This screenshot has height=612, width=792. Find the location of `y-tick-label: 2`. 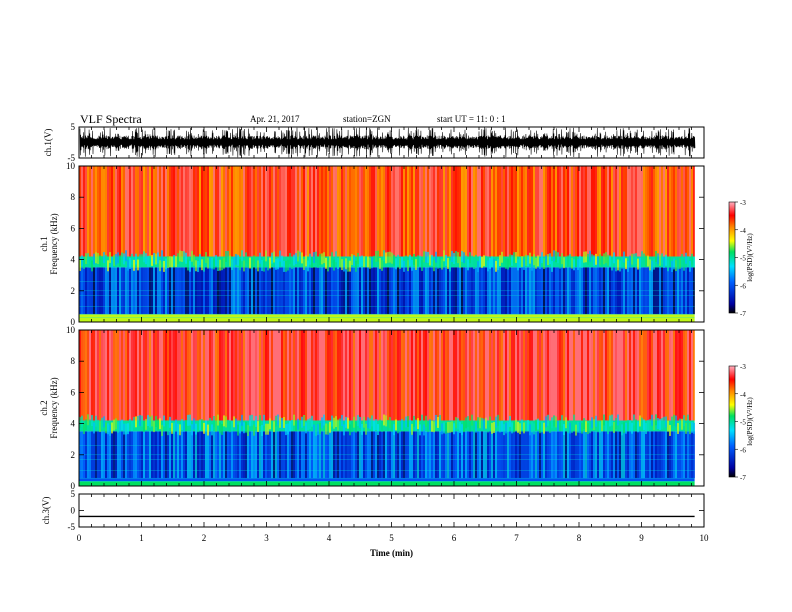

y-tick-label: 2 is located at coordinates (73, 291).